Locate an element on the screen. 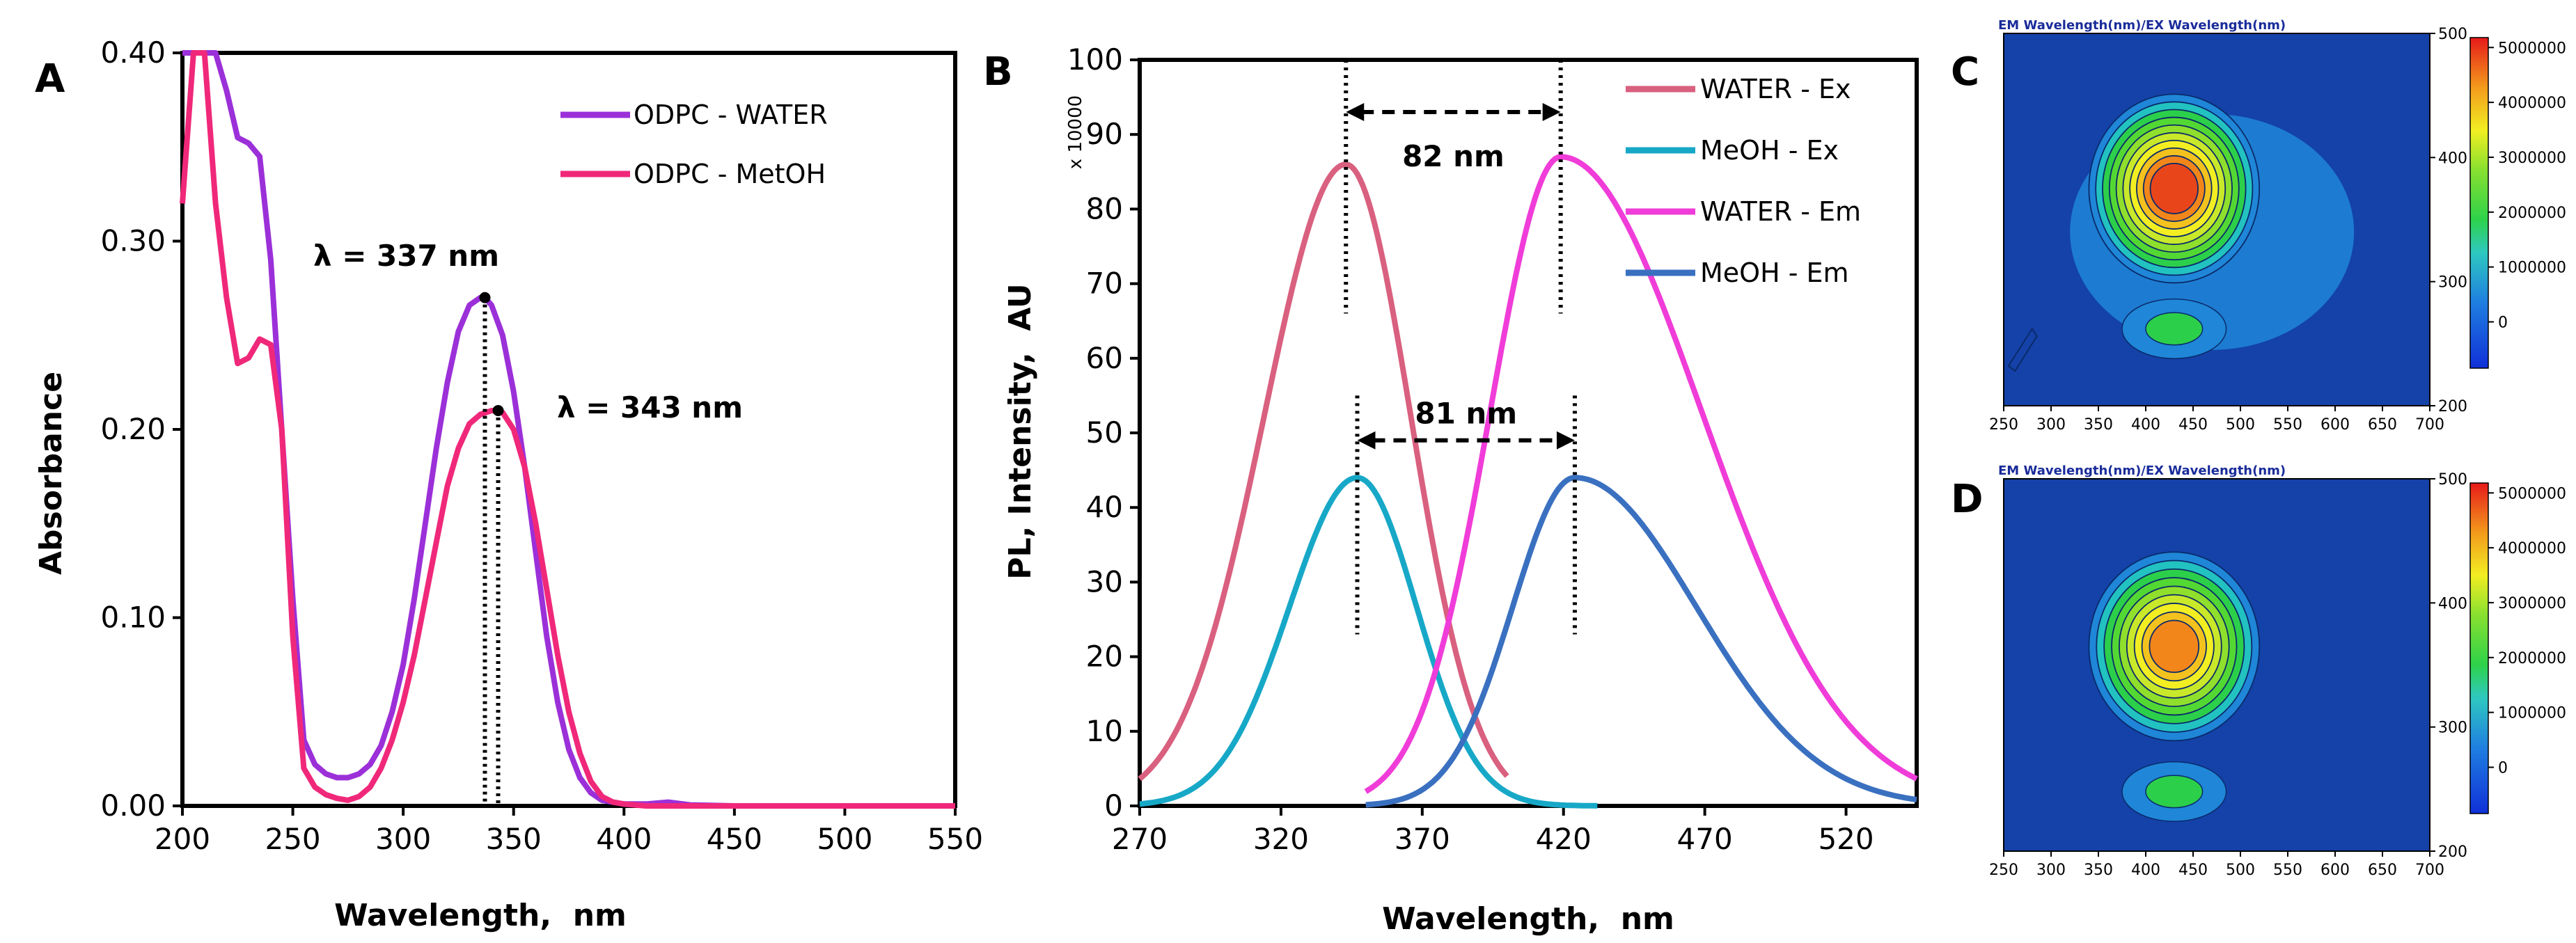 The image size is (2576, 943). x-tick-label: 700 is located at coordinates (2429, 870).